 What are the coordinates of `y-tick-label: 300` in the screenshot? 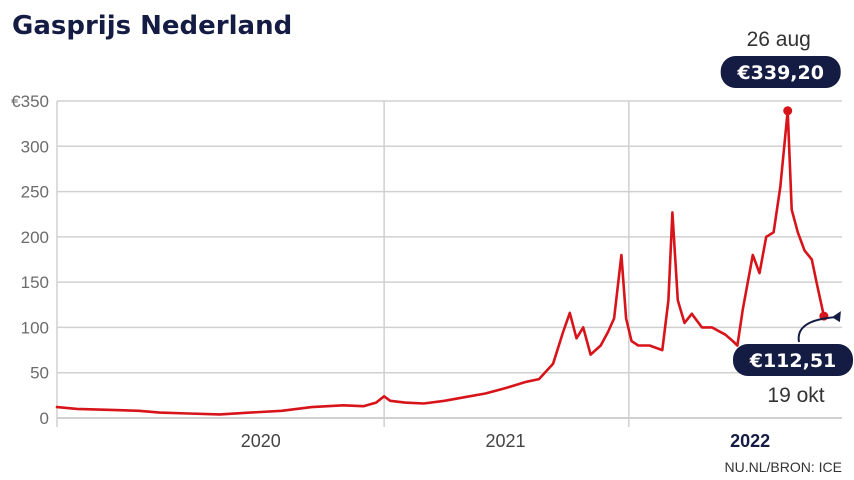 It's located at (35, 146).